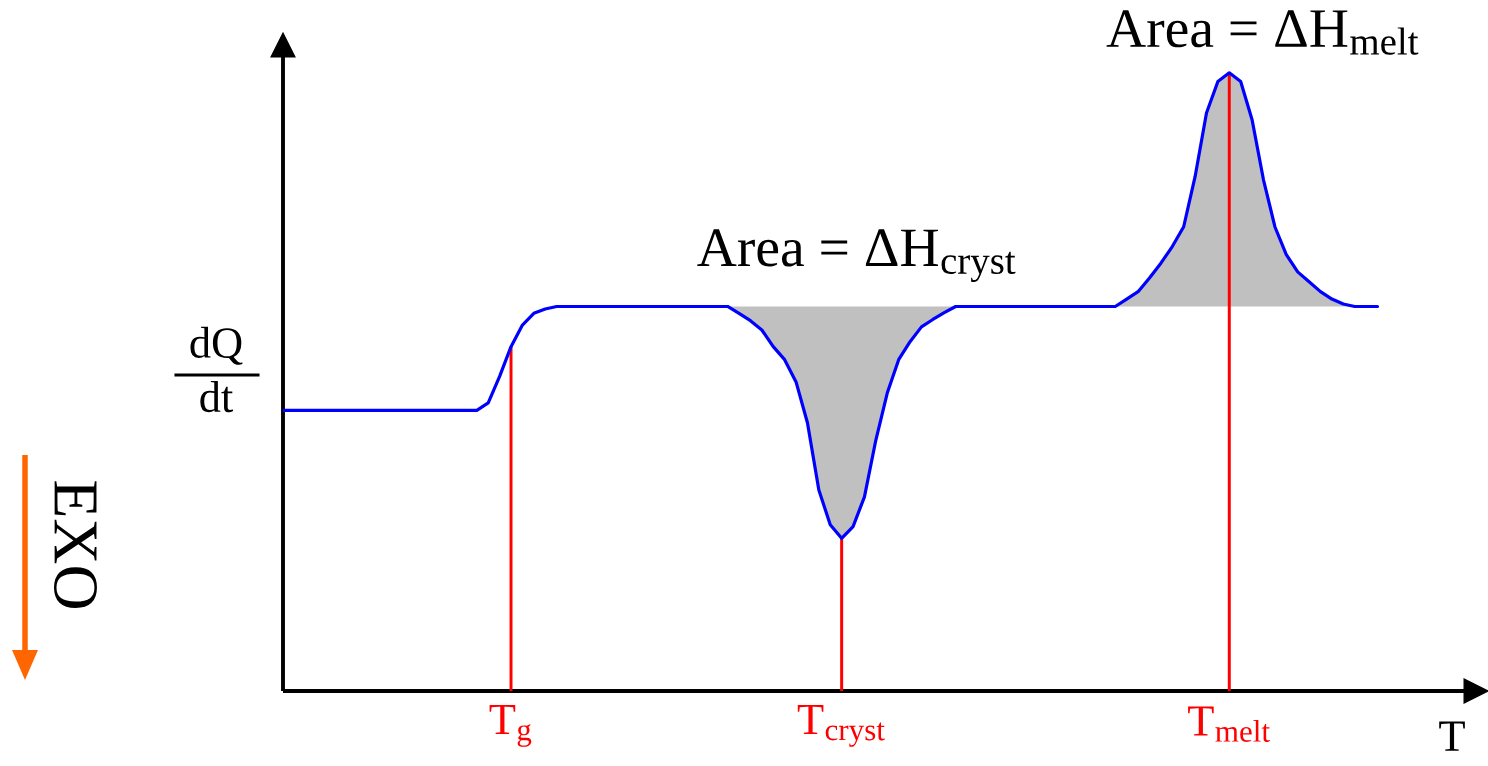  What do you see at coordinates (1452, 736) in the screenshot?
I see `x-axis-title: T` at bounding box center [1452, 736].